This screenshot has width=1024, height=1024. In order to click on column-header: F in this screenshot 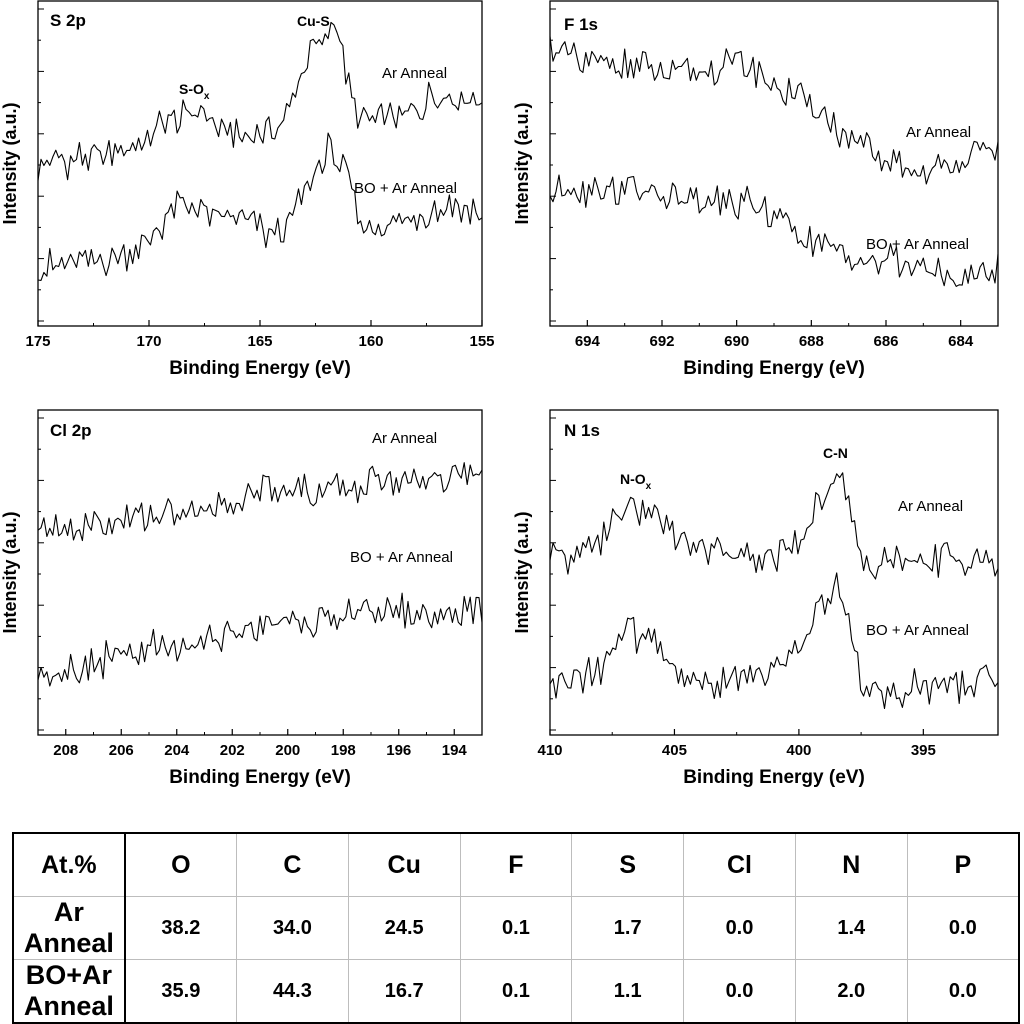, I will do `click(516, 864)`.